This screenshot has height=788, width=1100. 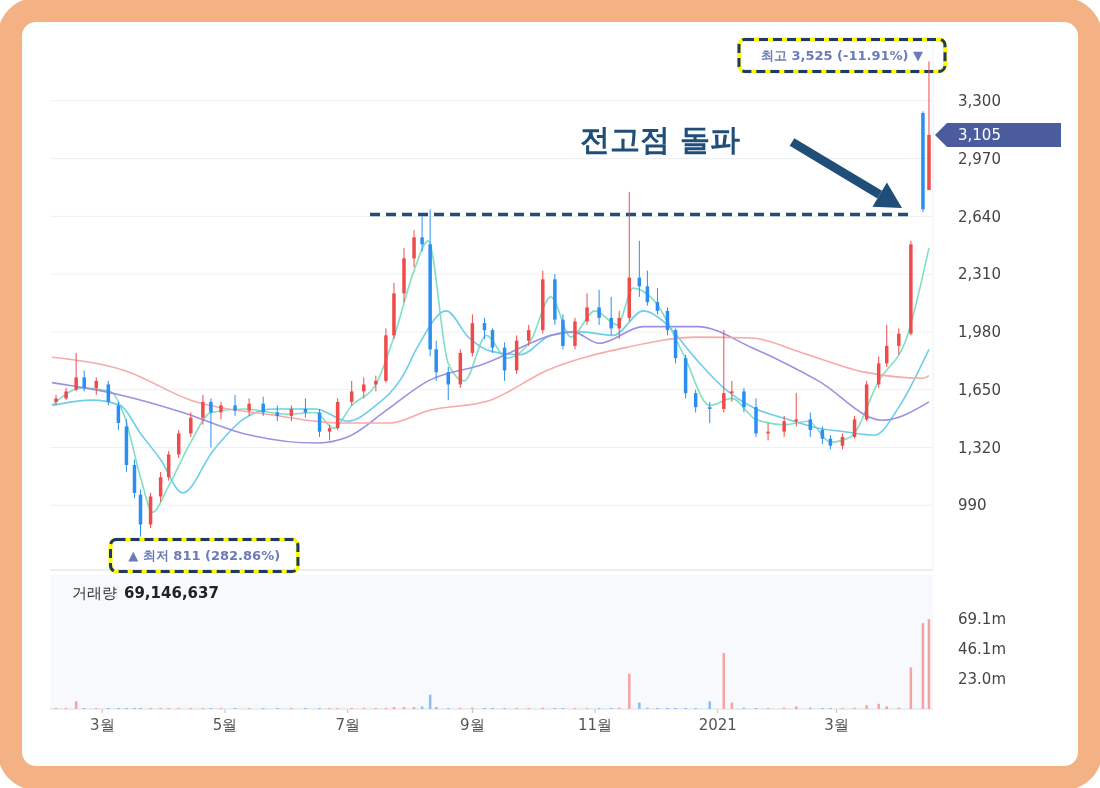 What do you see at coordinates (979, 135) in the screenshot?
I see `text: 3,105` at bounding box center [979, 135].